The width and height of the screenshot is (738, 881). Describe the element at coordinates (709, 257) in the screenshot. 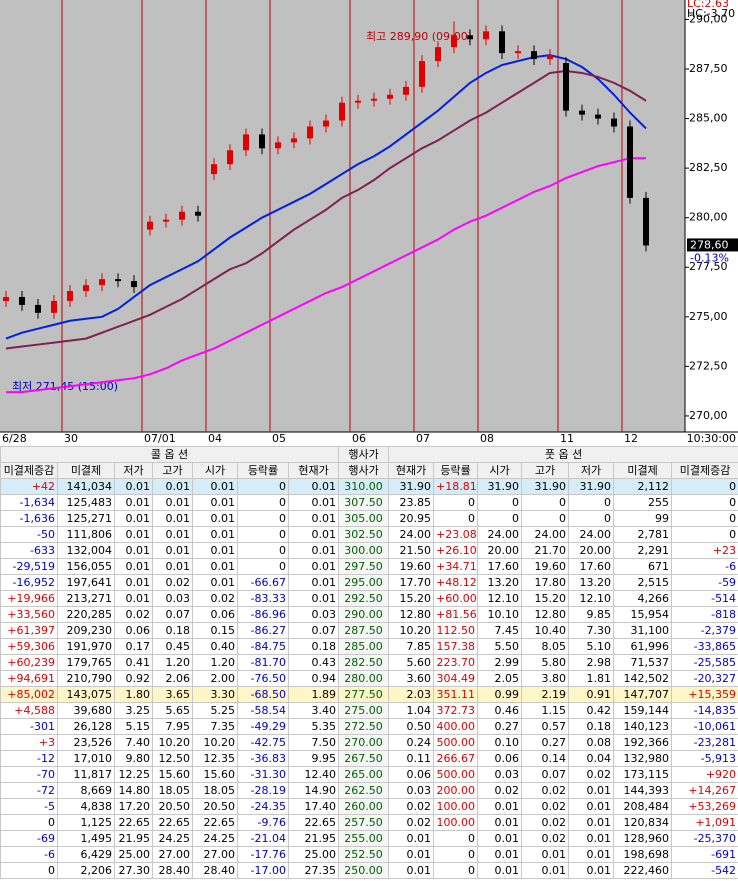

I see `change-label: -0.13%` at that location.